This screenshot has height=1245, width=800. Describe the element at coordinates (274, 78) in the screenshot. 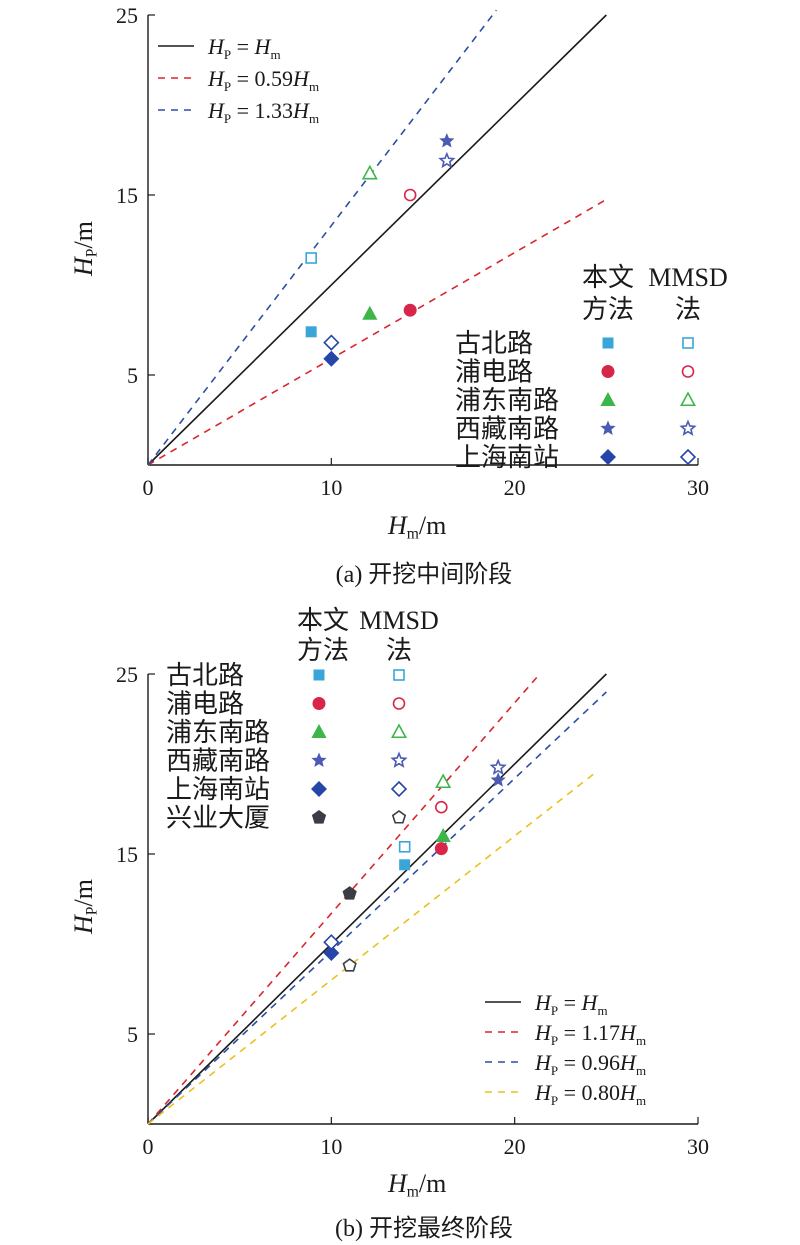

I see `legend-label-part: 0.59` at that location.